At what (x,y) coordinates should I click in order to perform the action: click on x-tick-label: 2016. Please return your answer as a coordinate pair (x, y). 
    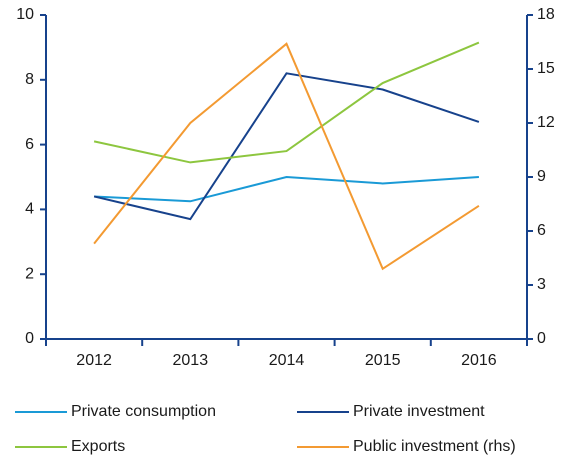
    Looking at the image, I should click on (479, 360).